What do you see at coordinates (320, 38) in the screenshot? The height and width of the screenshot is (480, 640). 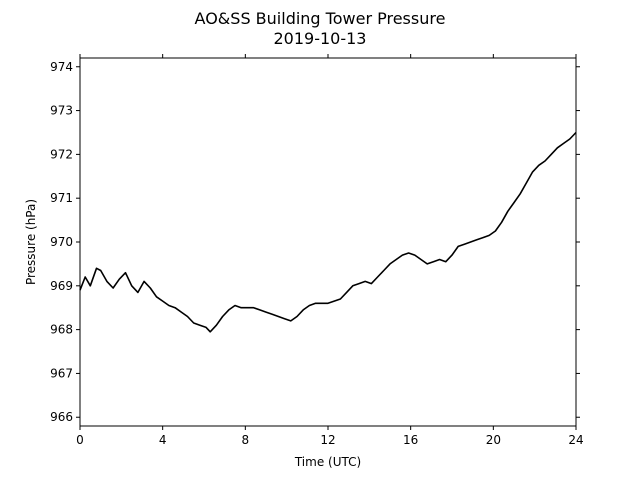 I see `chart-subtitle: 2019-10-13` at bounding box center [320, 38].